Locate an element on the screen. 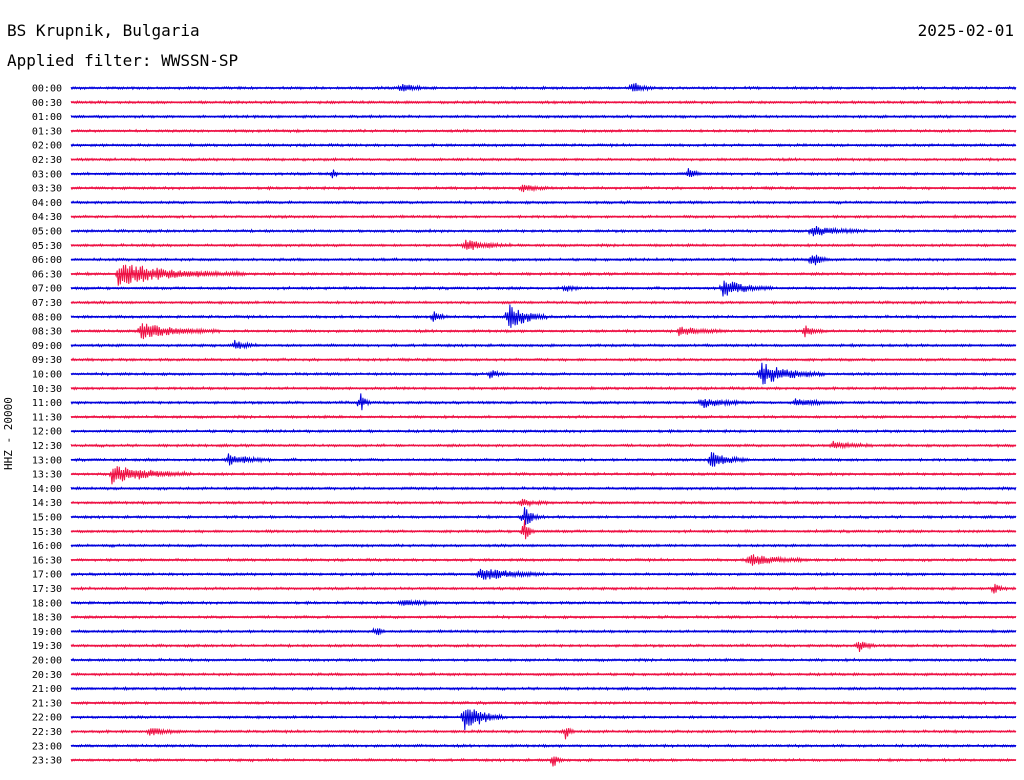 Image resolution: width=1024 pixels, height=780 pixels. time-label: 06:00 is located at coordinates (47, 260).